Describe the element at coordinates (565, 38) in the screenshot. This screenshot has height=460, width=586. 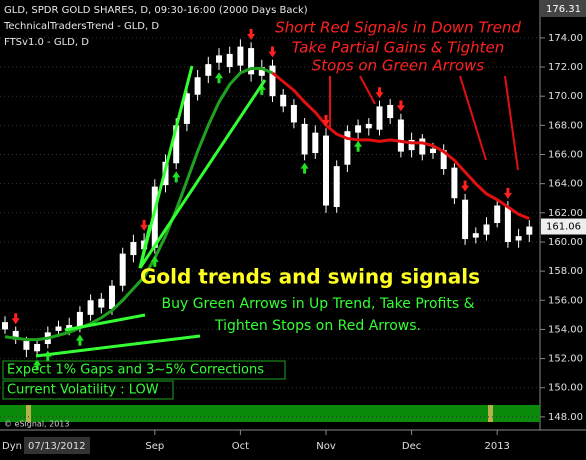
I see `y-tick-label: 174.00` at that location.